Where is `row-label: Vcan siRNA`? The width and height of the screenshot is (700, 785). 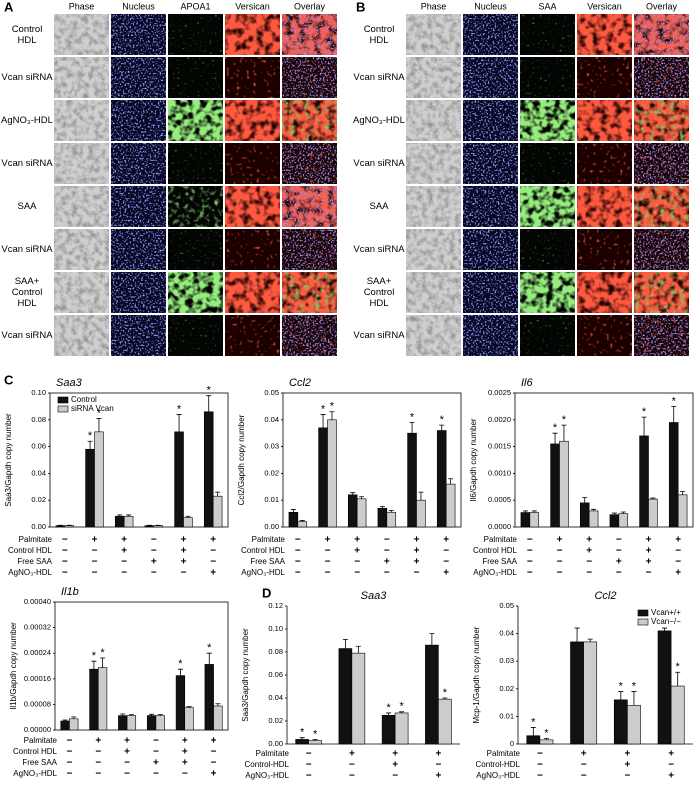
row-label: Vcan siRNA is located at coordinates (379, 77).